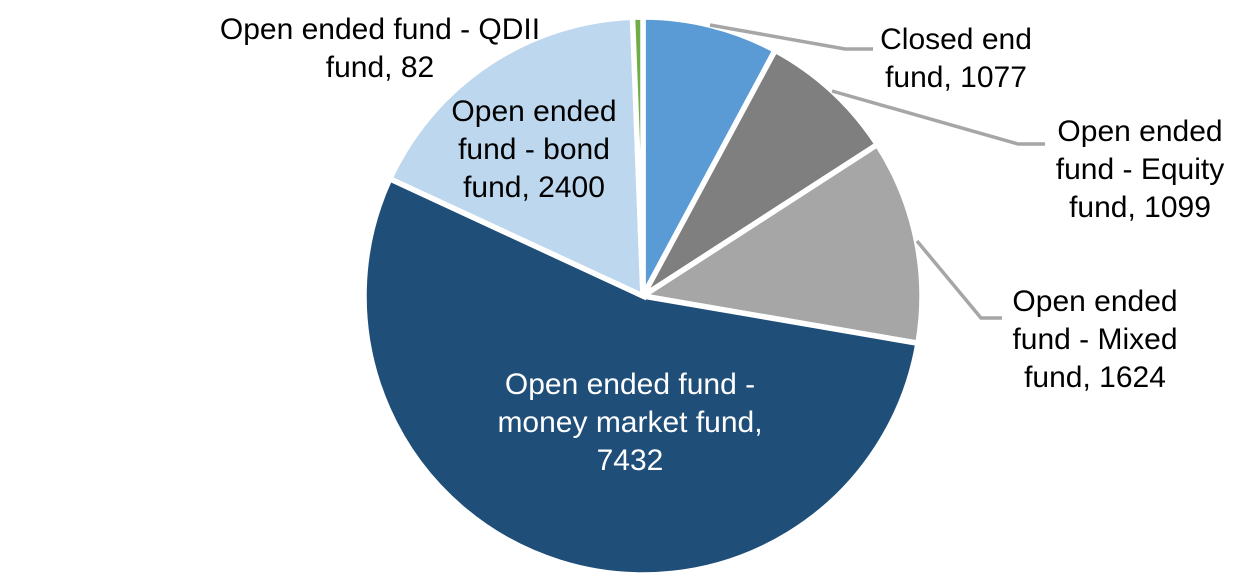 The image size is (1250, 584). Describe the element at coordinates (534, 187) in the screenshot. I see `label-line: fund, 2400` at that location.